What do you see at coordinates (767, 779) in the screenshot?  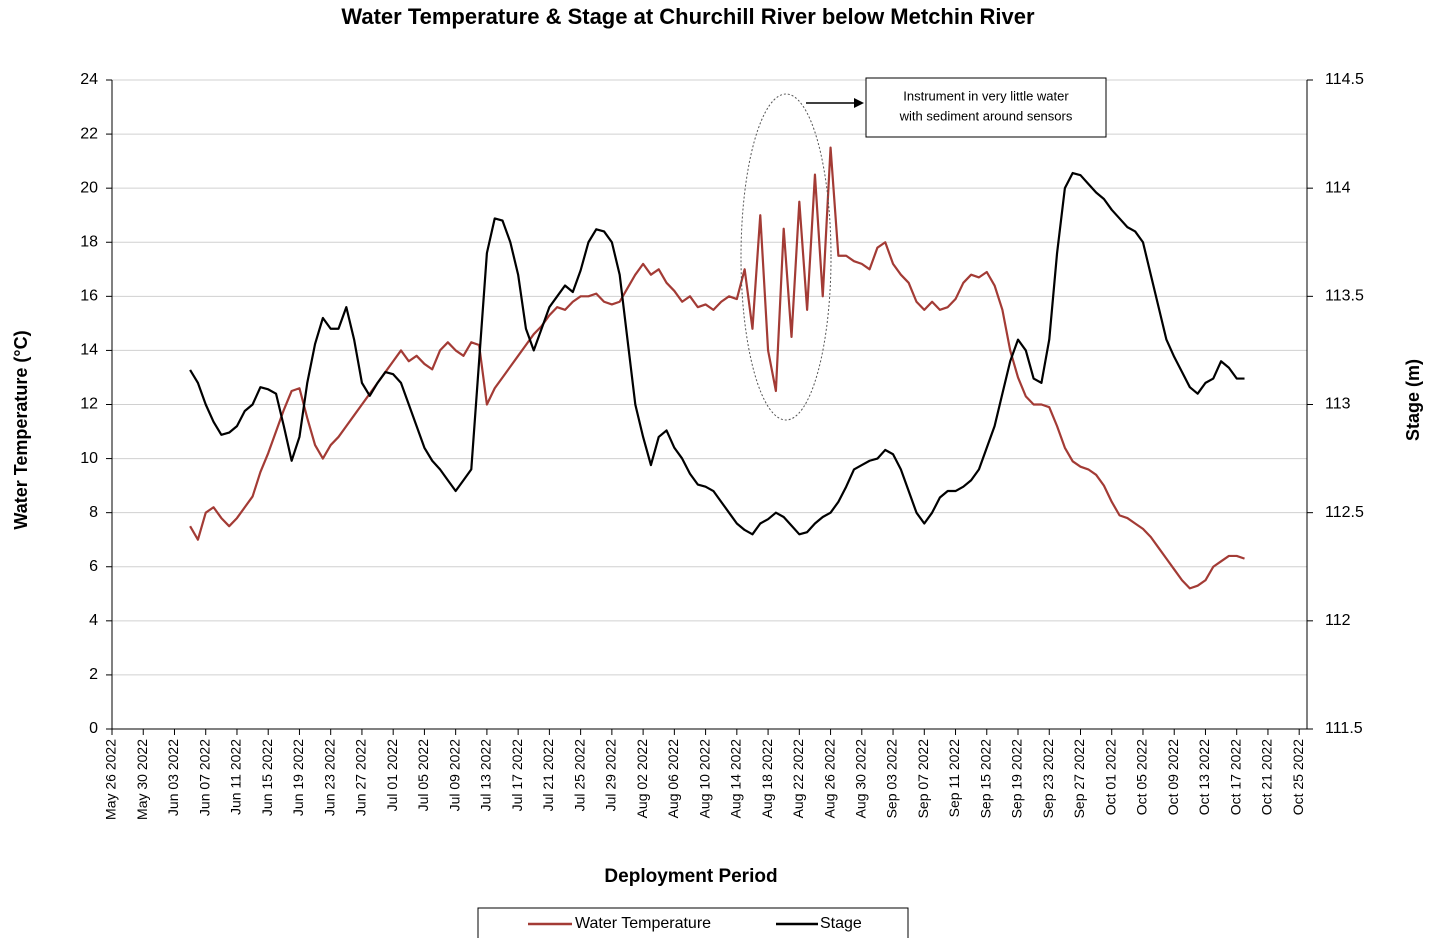 I see `x-tick-label: Aug 18 2022` at bounding box center [767, 779].